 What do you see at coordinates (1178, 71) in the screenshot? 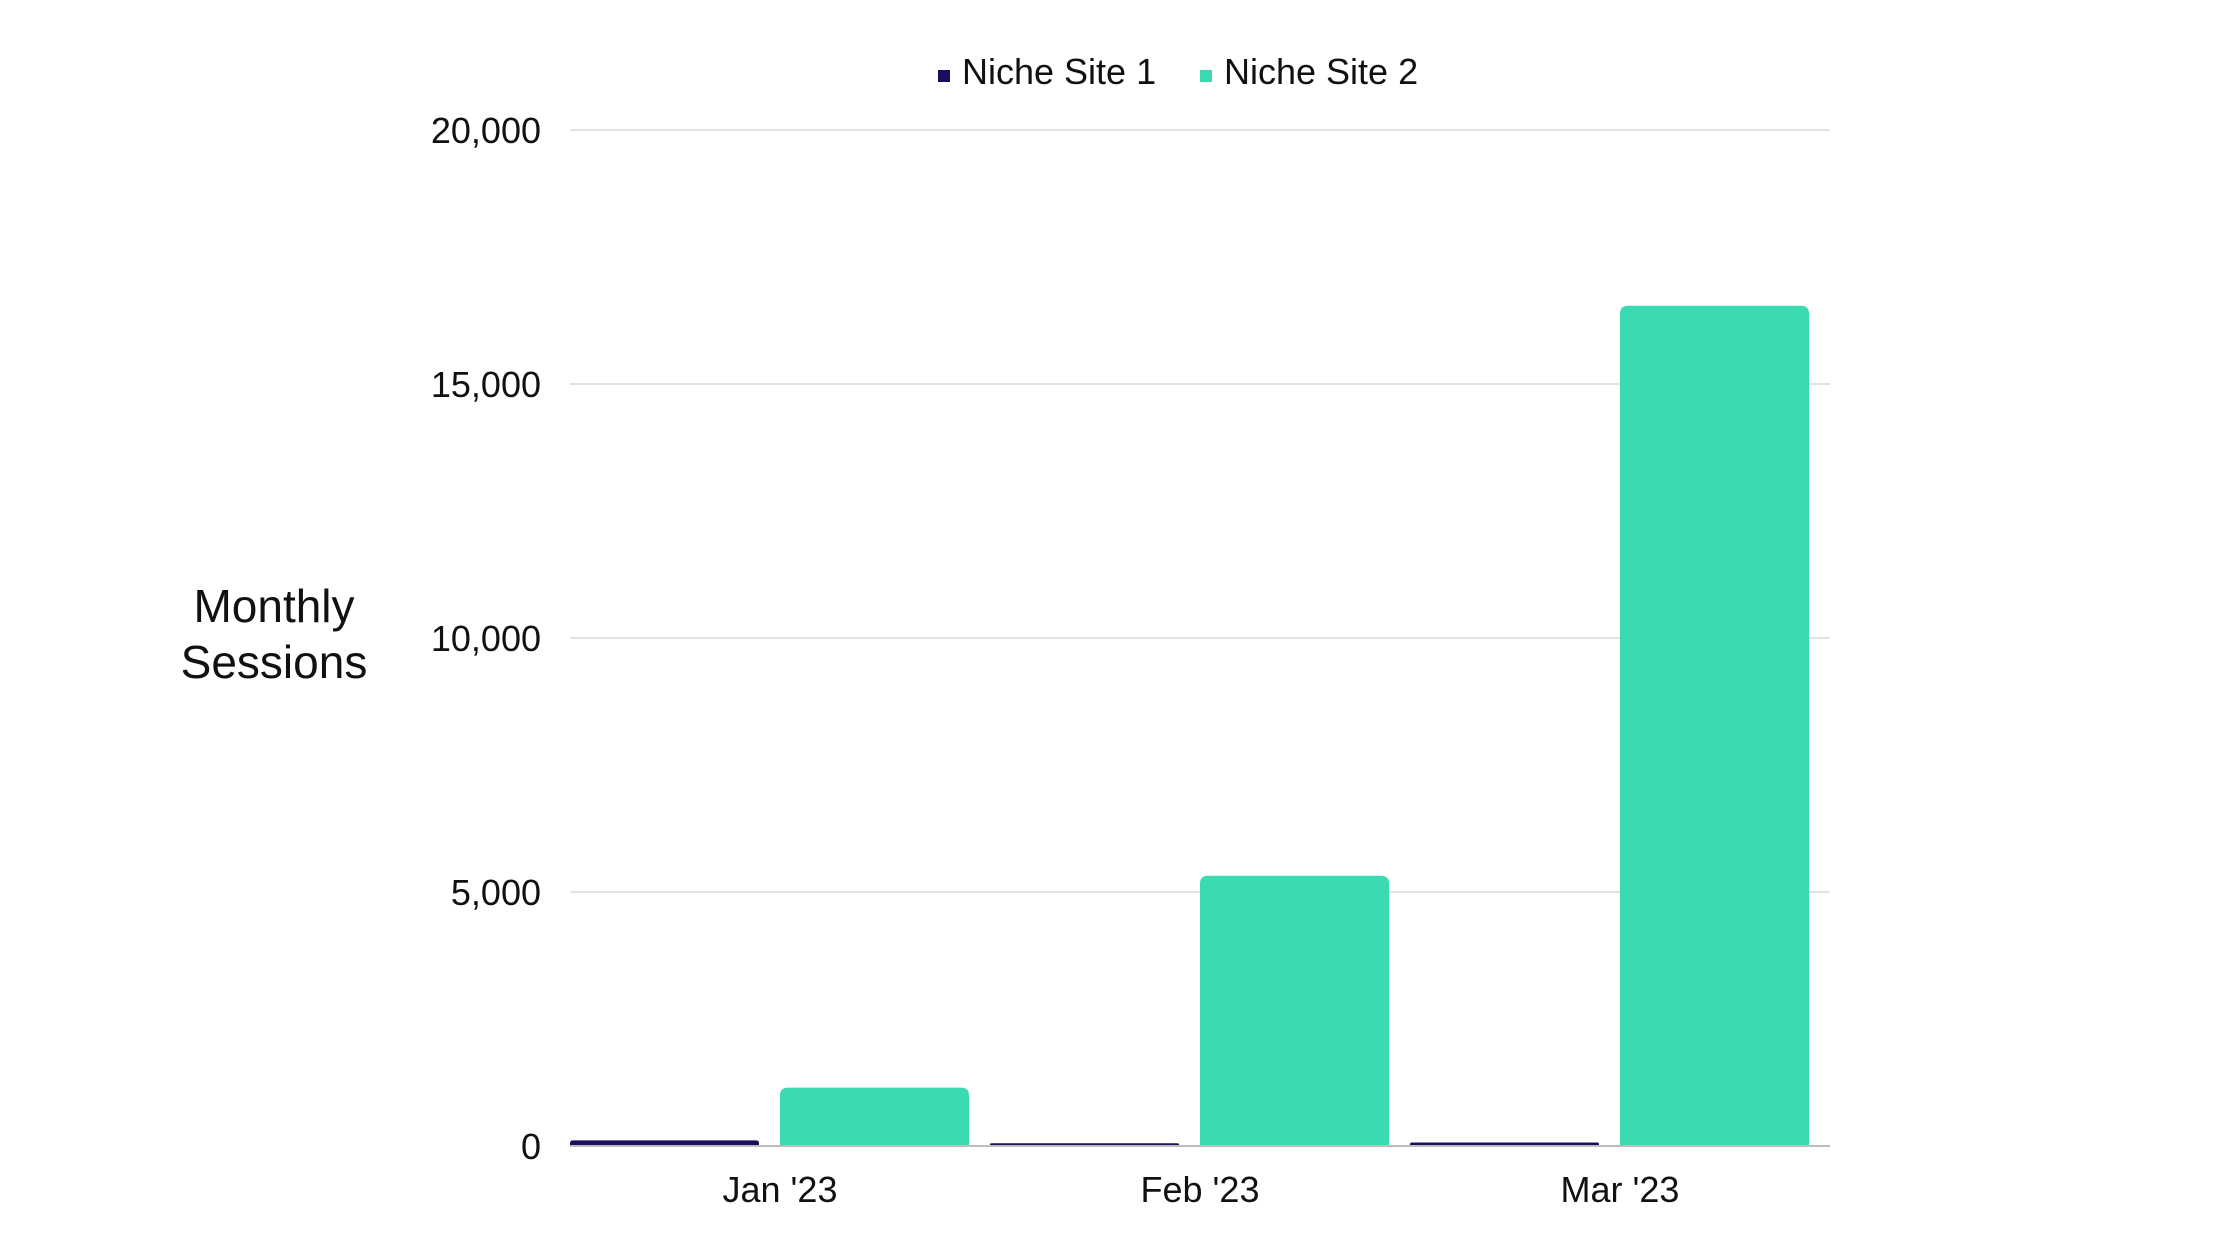
I see `legend: Niche Site 1 Niche Site 2` at bounding box center [1178, 71].